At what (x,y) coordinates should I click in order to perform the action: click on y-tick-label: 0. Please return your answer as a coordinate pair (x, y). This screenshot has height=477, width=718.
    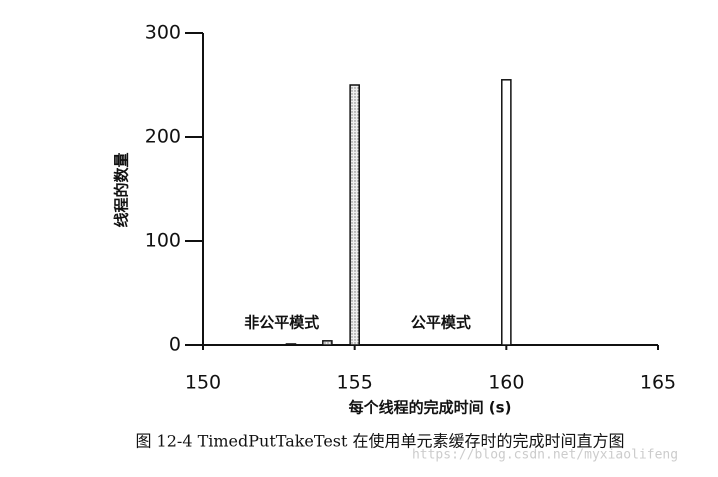
    Looking at the image, I should click on (175, 345).